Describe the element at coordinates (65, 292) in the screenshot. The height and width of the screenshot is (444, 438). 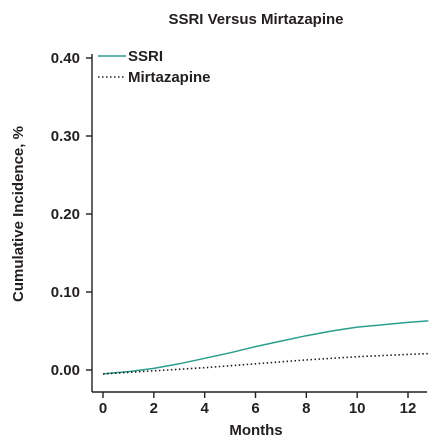
I see `y-tick-label: 0.10` at that location.